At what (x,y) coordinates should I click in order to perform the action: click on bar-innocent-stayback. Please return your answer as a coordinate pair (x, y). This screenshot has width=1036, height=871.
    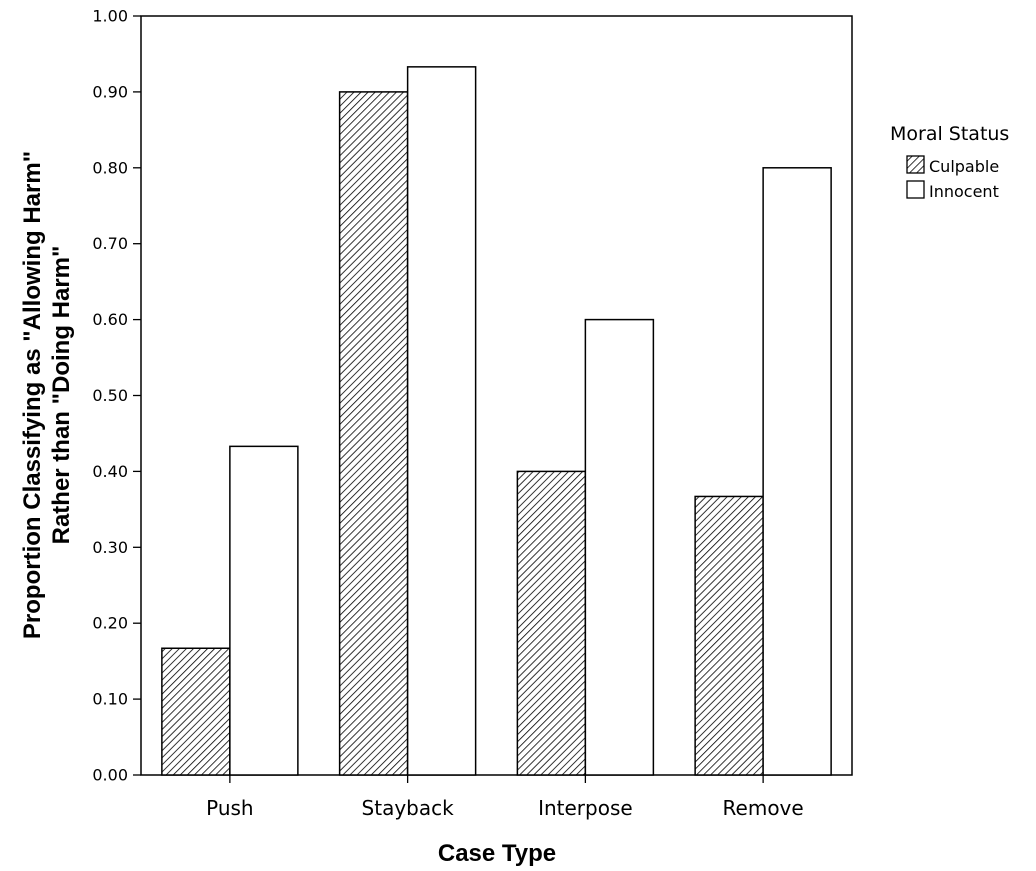
    Looking at the image, I should click on (441, 421).